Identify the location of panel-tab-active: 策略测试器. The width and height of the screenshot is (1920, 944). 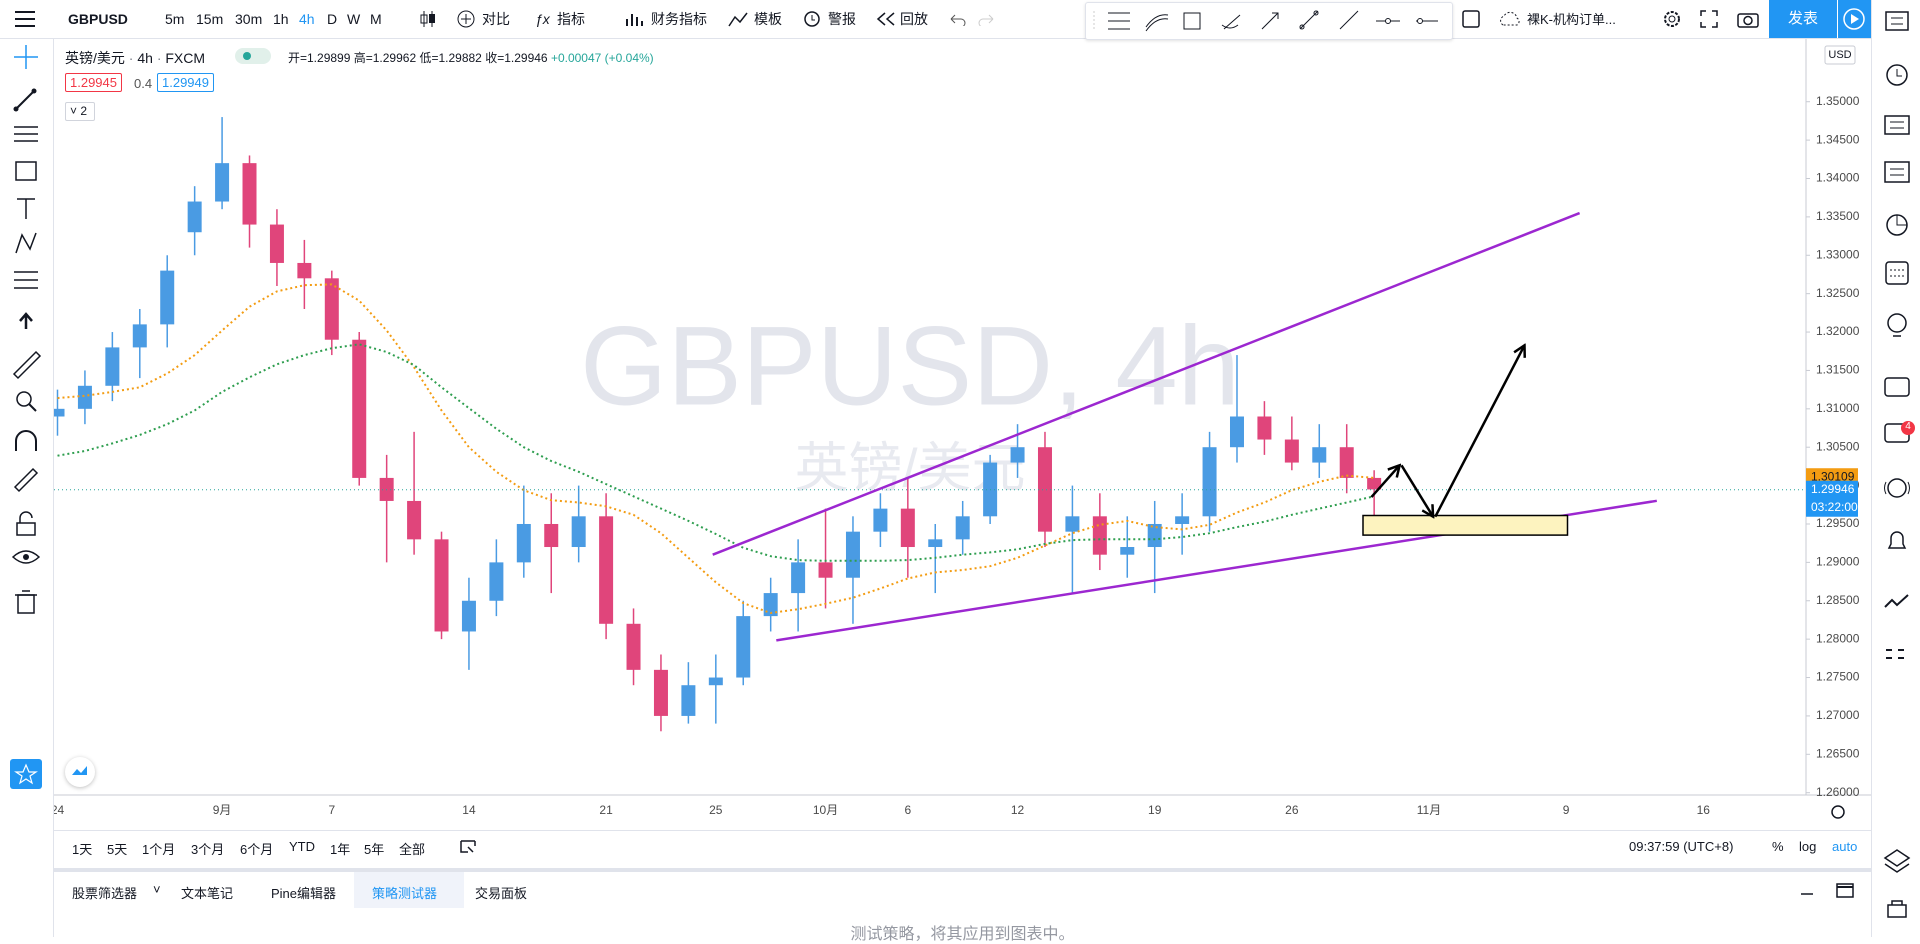
(405, 893).